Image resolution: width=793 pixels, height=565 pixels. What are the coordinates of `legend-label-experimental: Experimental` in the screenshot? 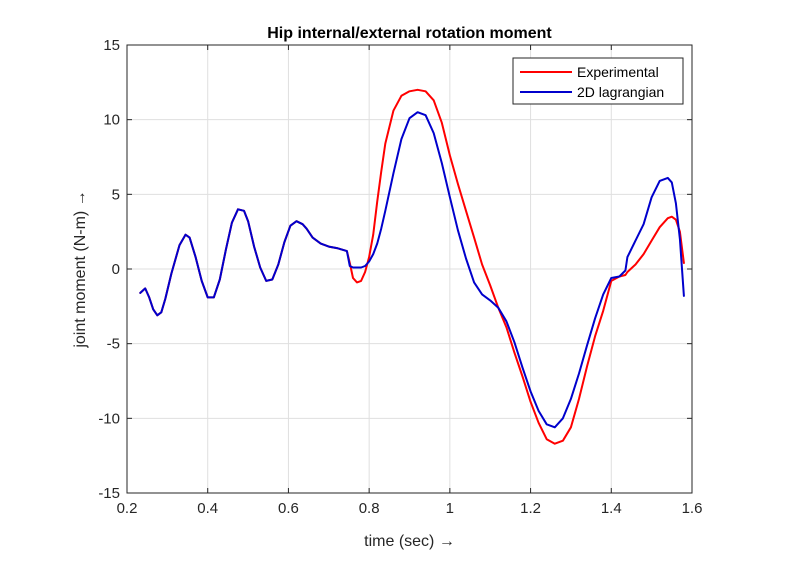 It's located at (618, 72).